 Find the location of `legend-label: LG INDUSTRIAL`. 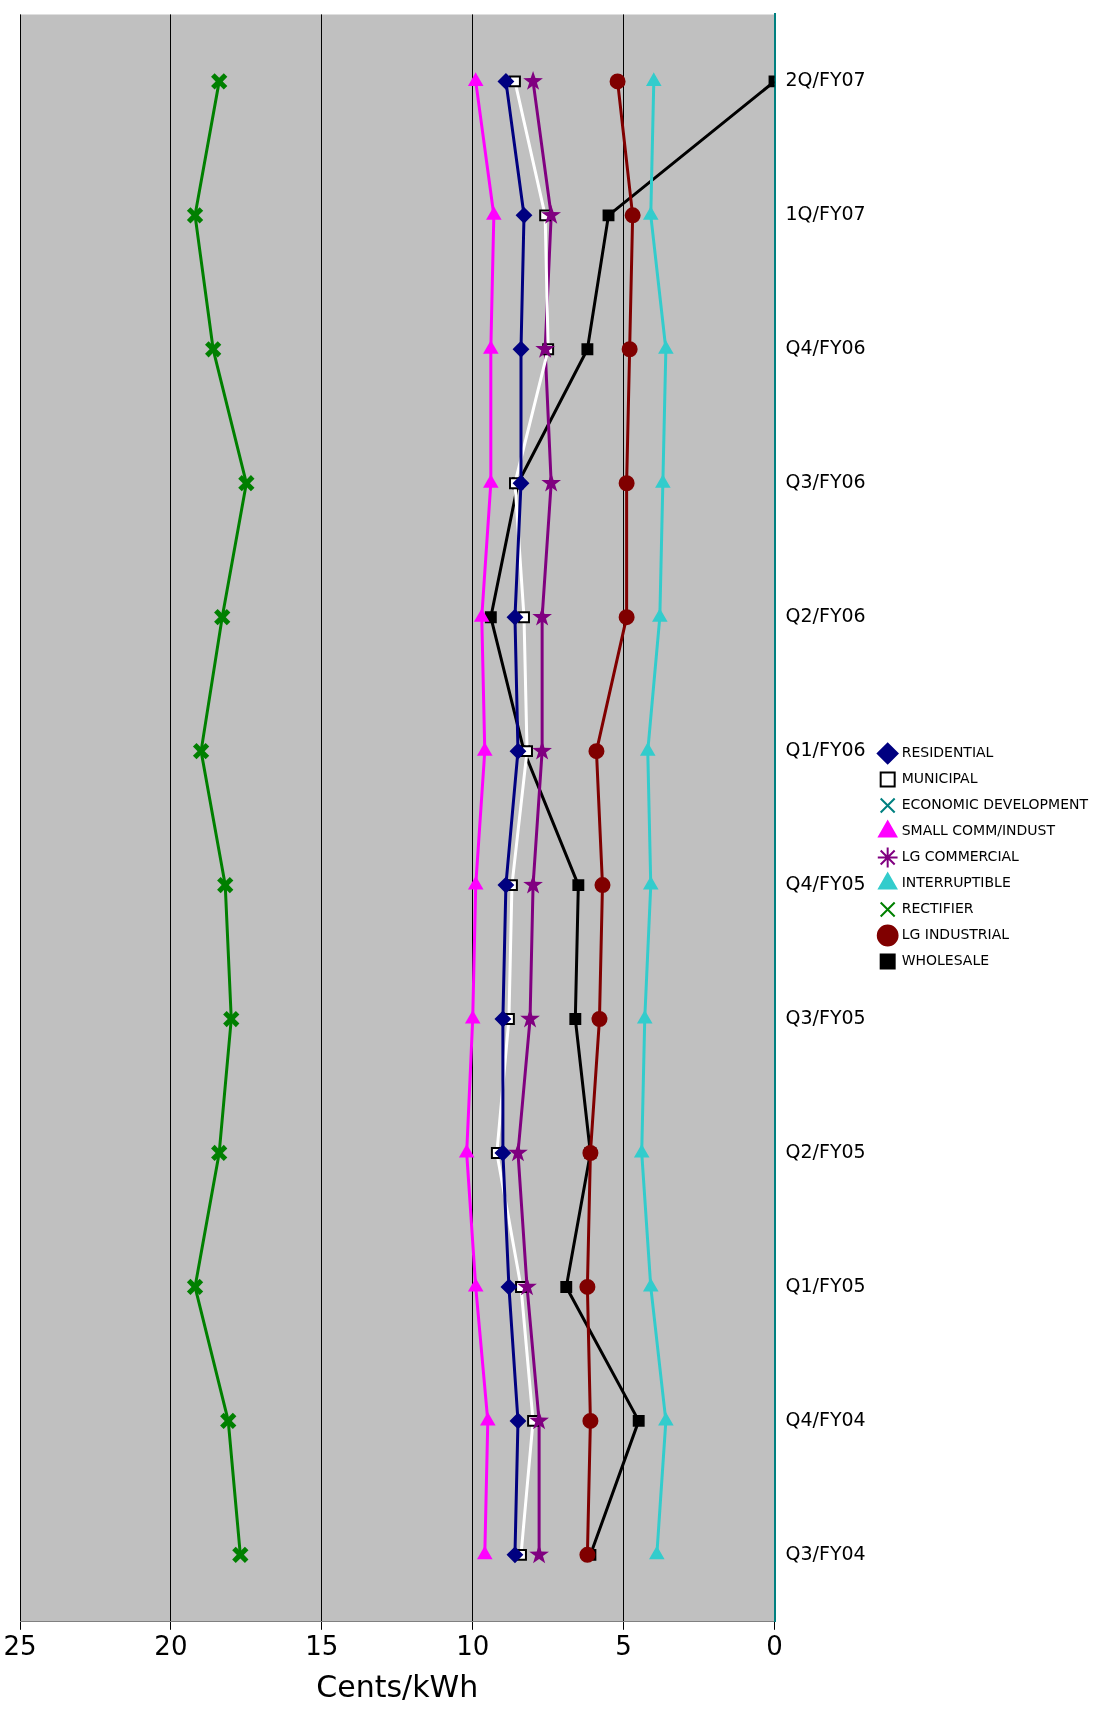

legend-label: LG INDUSTRIAL is located at coordinates (955, 934).